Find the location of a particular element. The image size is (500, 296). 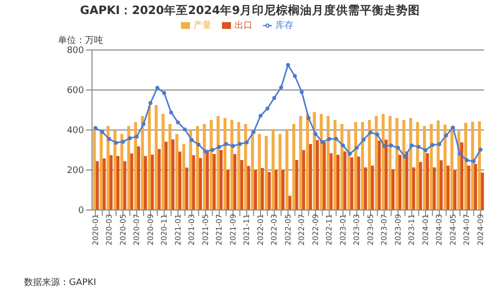

legend-label: 出口 is located at coordinates (243, 26).